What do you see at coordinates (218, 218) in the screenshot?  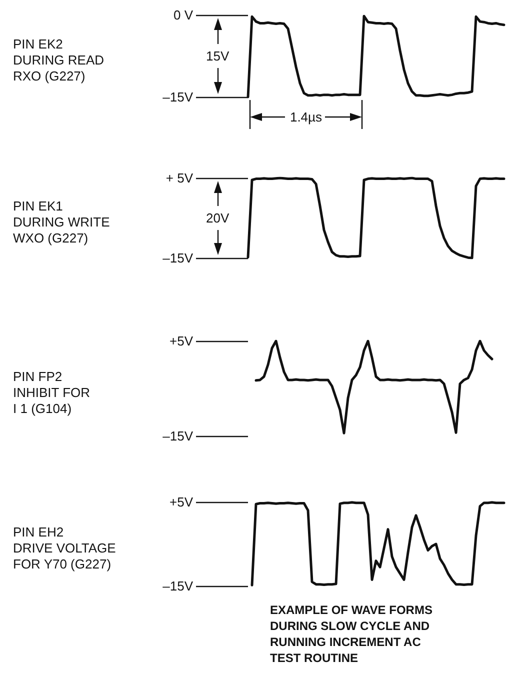 I see `text: 20V` at bounding box center [218, 218].